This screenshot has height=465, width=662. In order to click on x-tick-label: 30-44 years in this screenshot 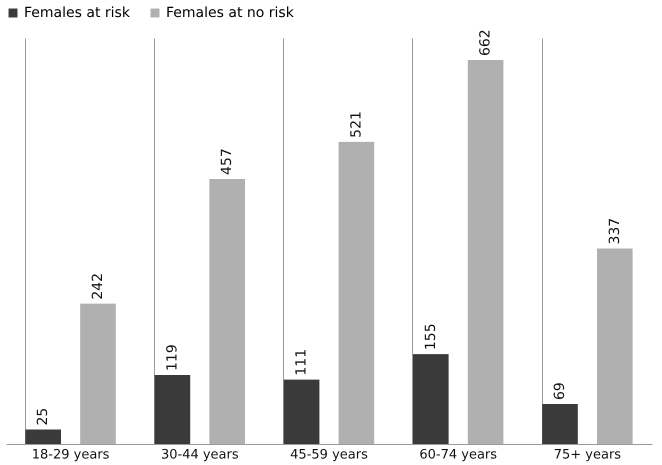, I will do `click(199, 455)`.